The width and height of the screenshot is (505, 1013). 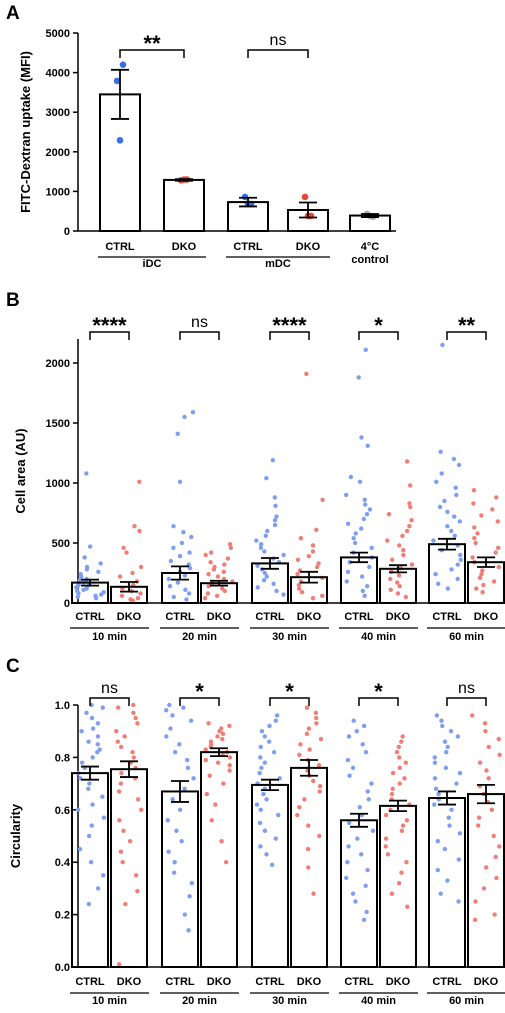 I want to click on group-label: iDC, so click(x=152, y=264).